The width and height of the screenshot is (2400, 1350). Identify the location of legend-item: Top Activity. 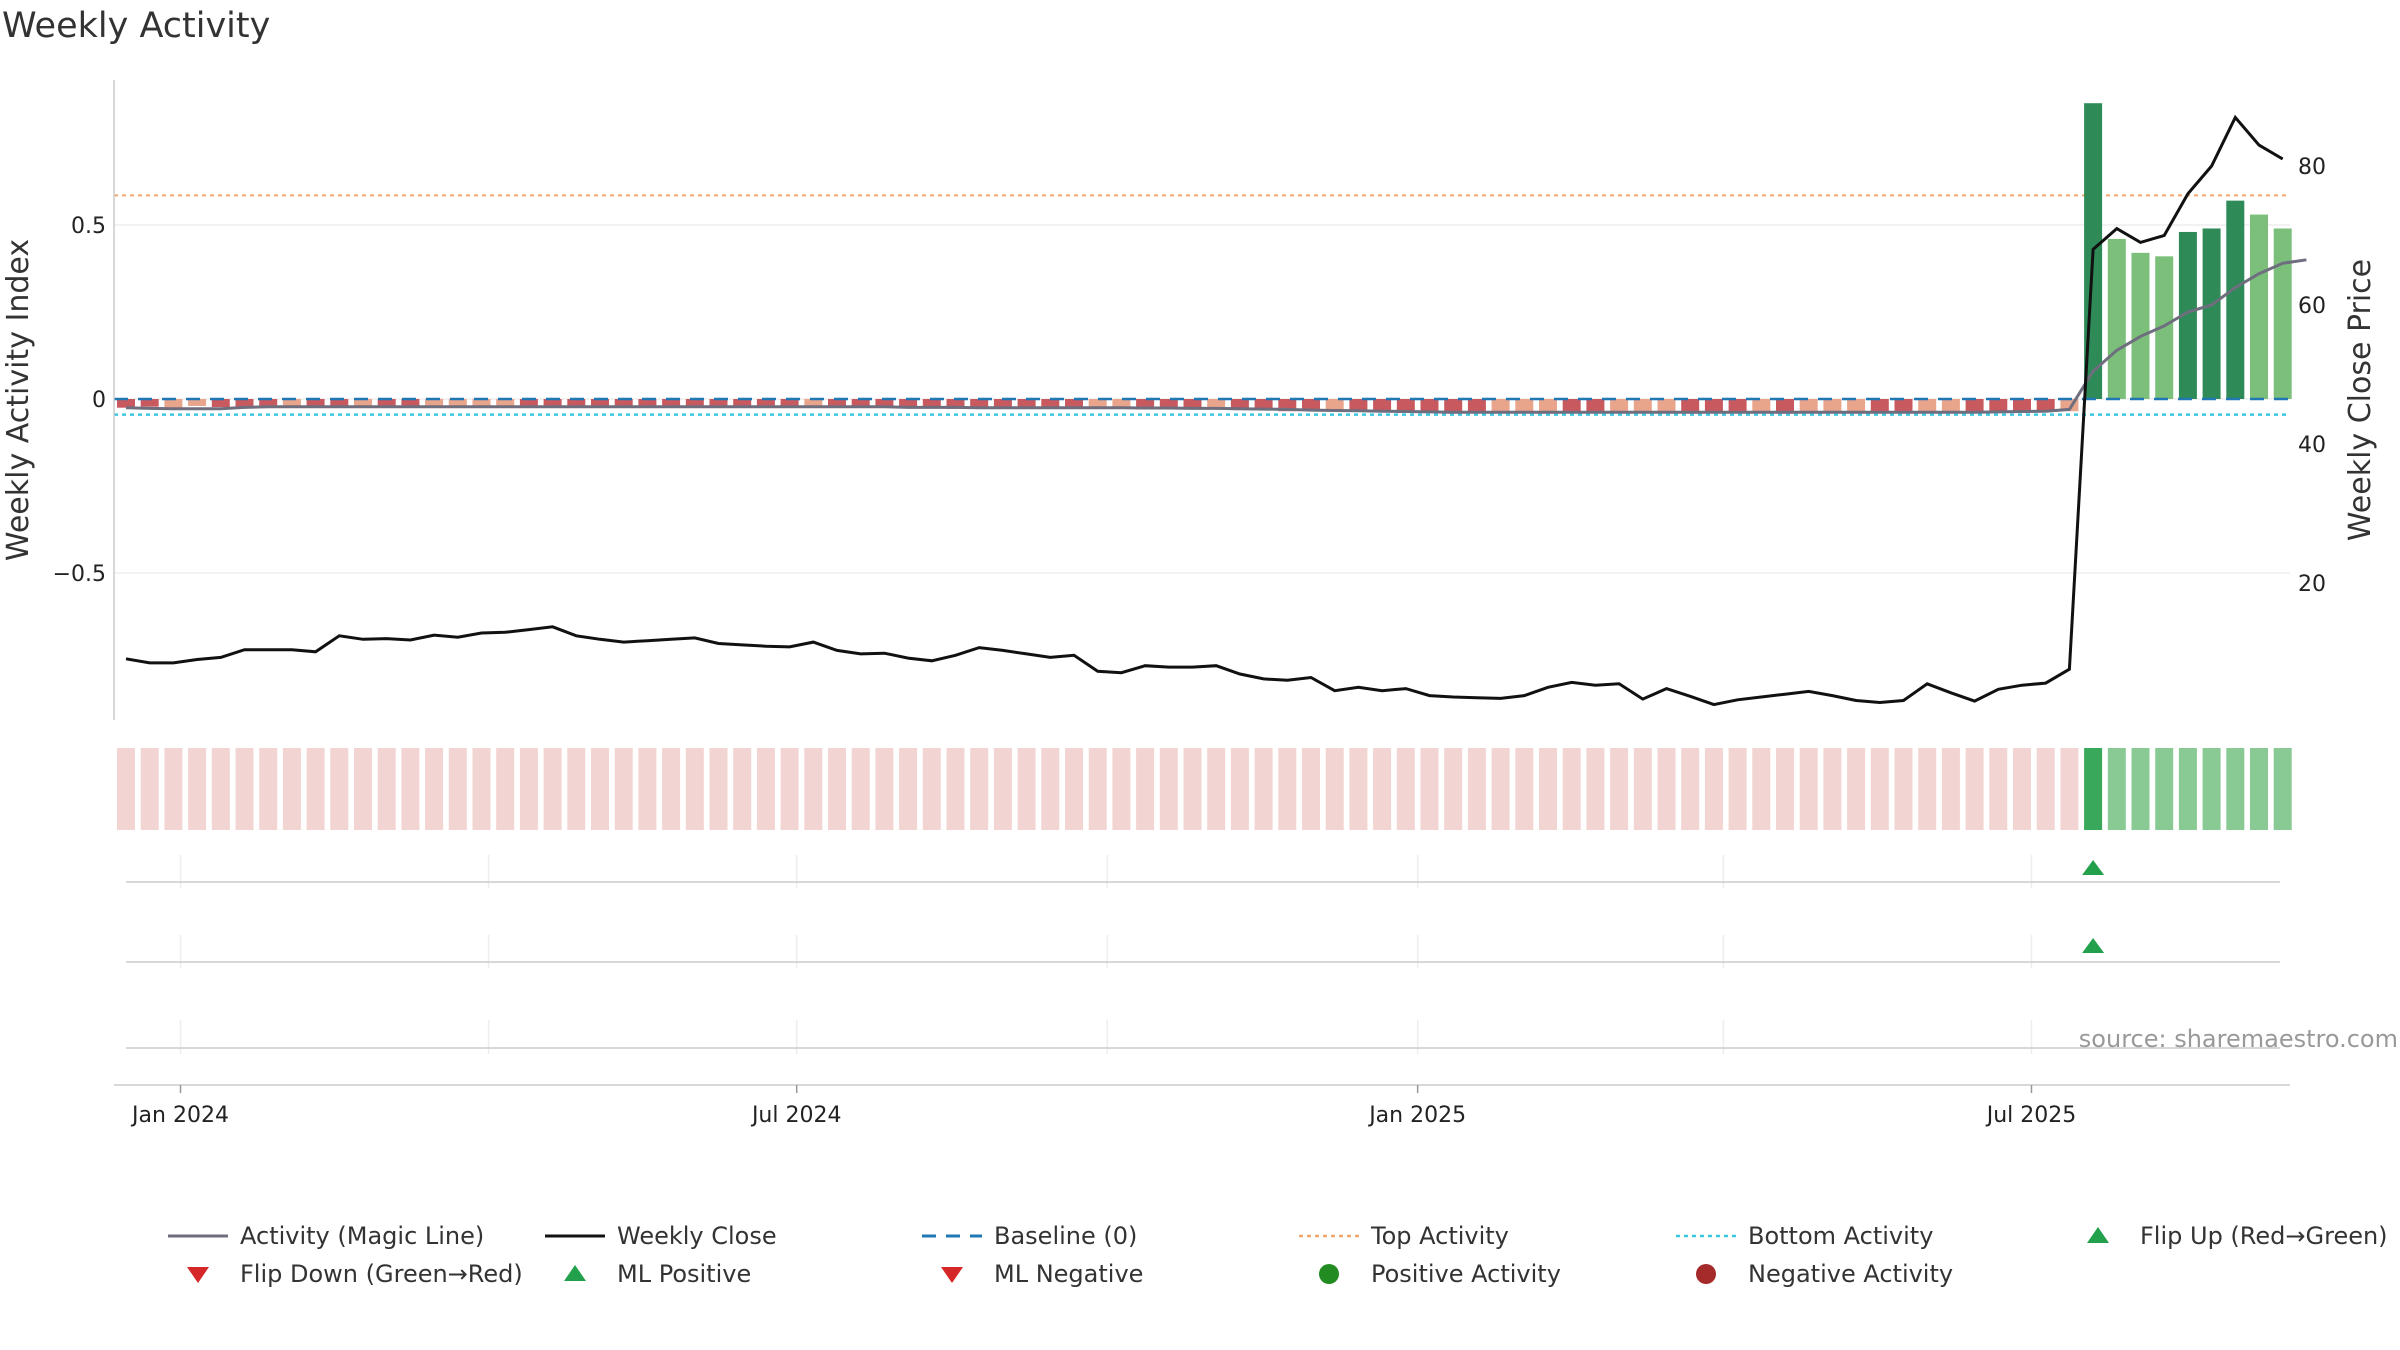
(1404, 1236).